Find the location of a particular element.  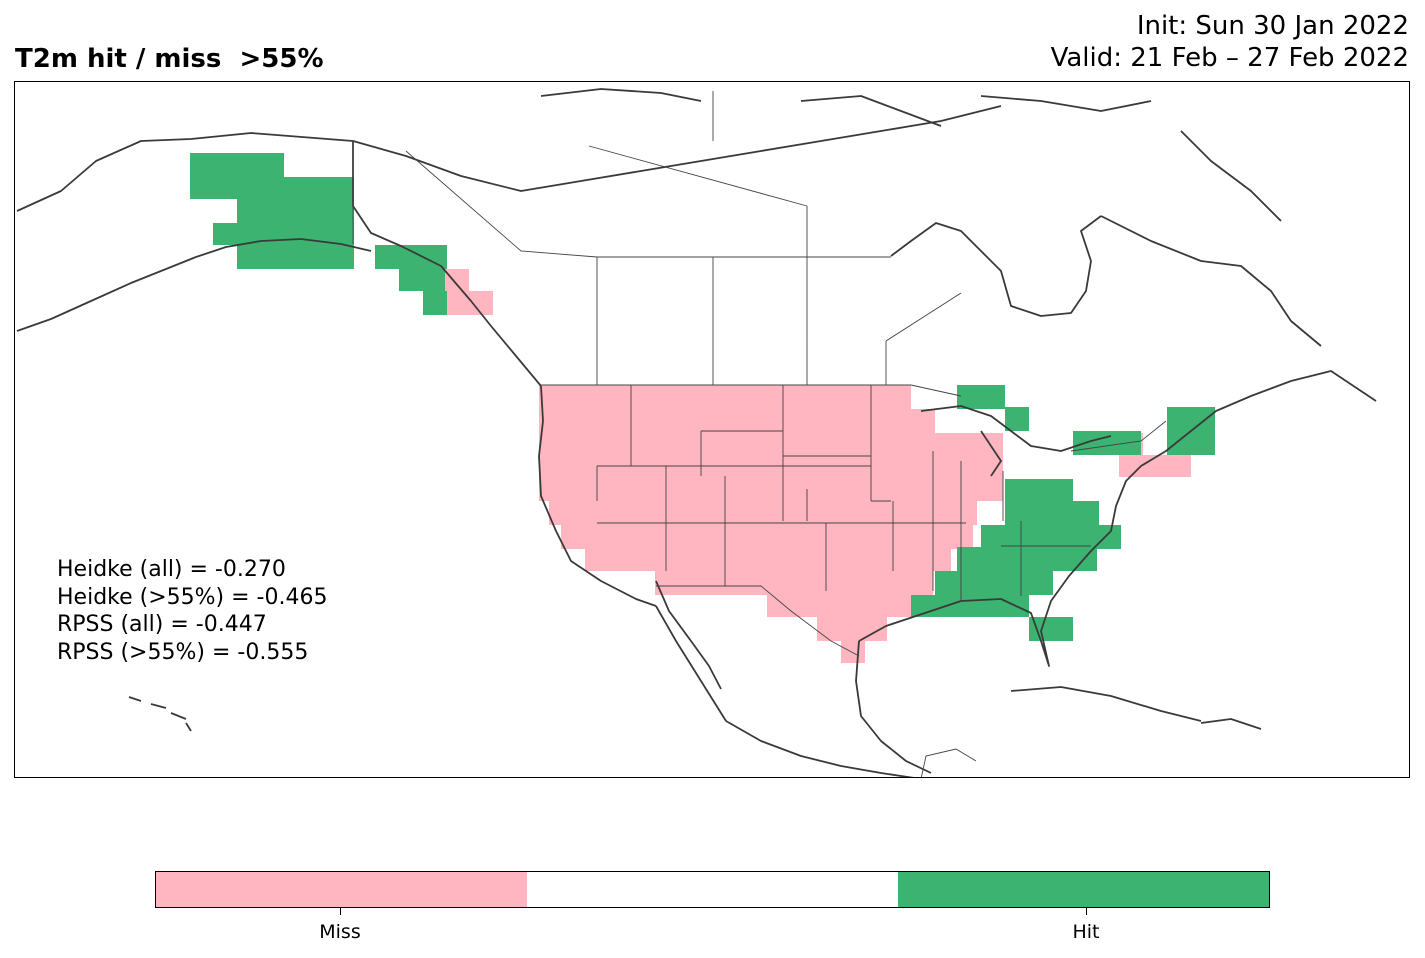

map-title: T2m hit / miss >55% is located at coordinates (169, 59).